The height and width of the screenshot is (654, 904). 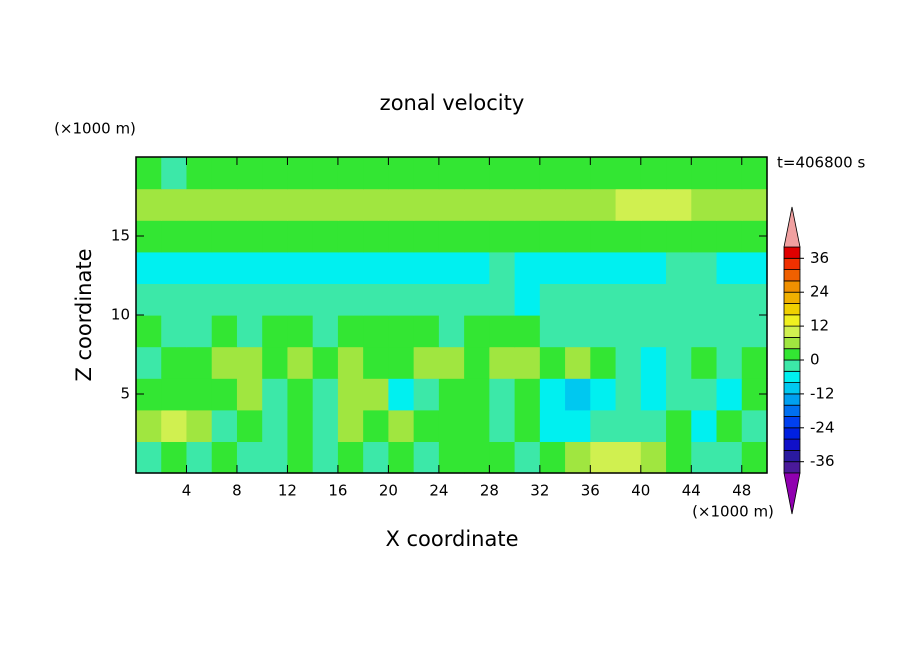 What do you see at coordinates (691, 491) in the screenshot?
I see `x-tick-label: 44` at bounding box center [691, 491].